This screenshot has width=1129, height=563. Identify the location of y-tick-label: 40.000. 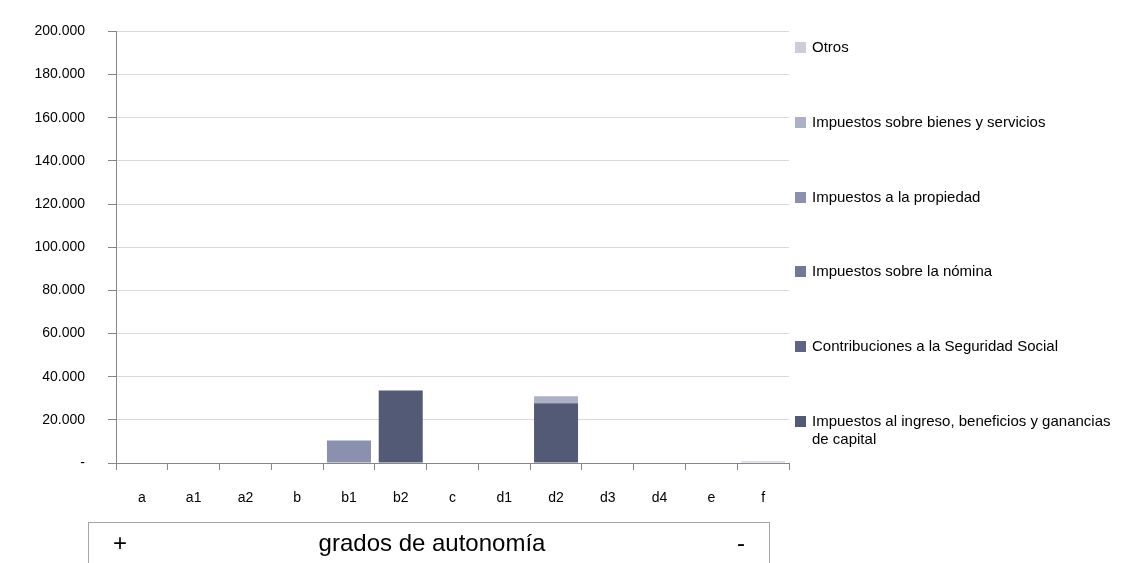
(64, 375).